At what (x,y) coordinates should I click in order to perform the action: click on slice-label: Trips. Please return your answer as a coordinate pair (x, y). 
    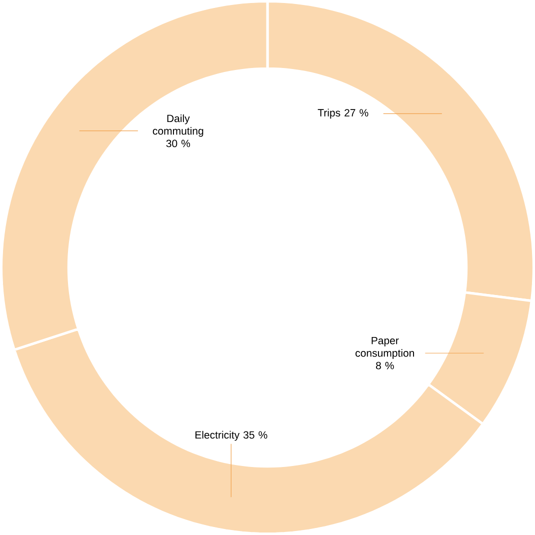
    Looking at the image, I should click on (329, 113).